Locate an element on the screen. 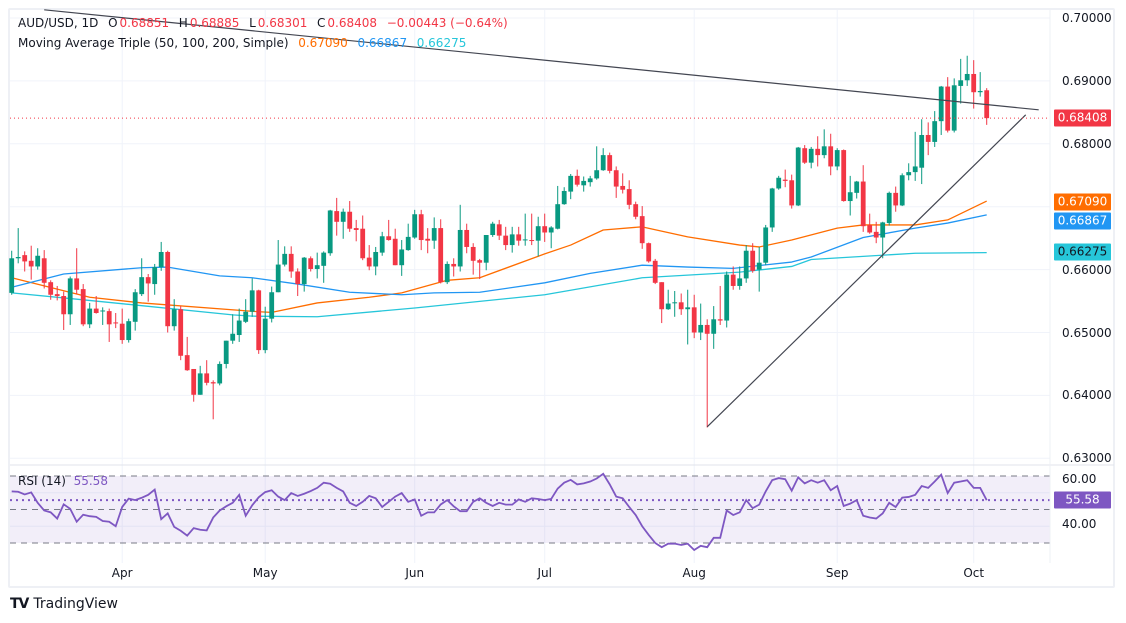  high-label: H is located at coordinates (183, 23).